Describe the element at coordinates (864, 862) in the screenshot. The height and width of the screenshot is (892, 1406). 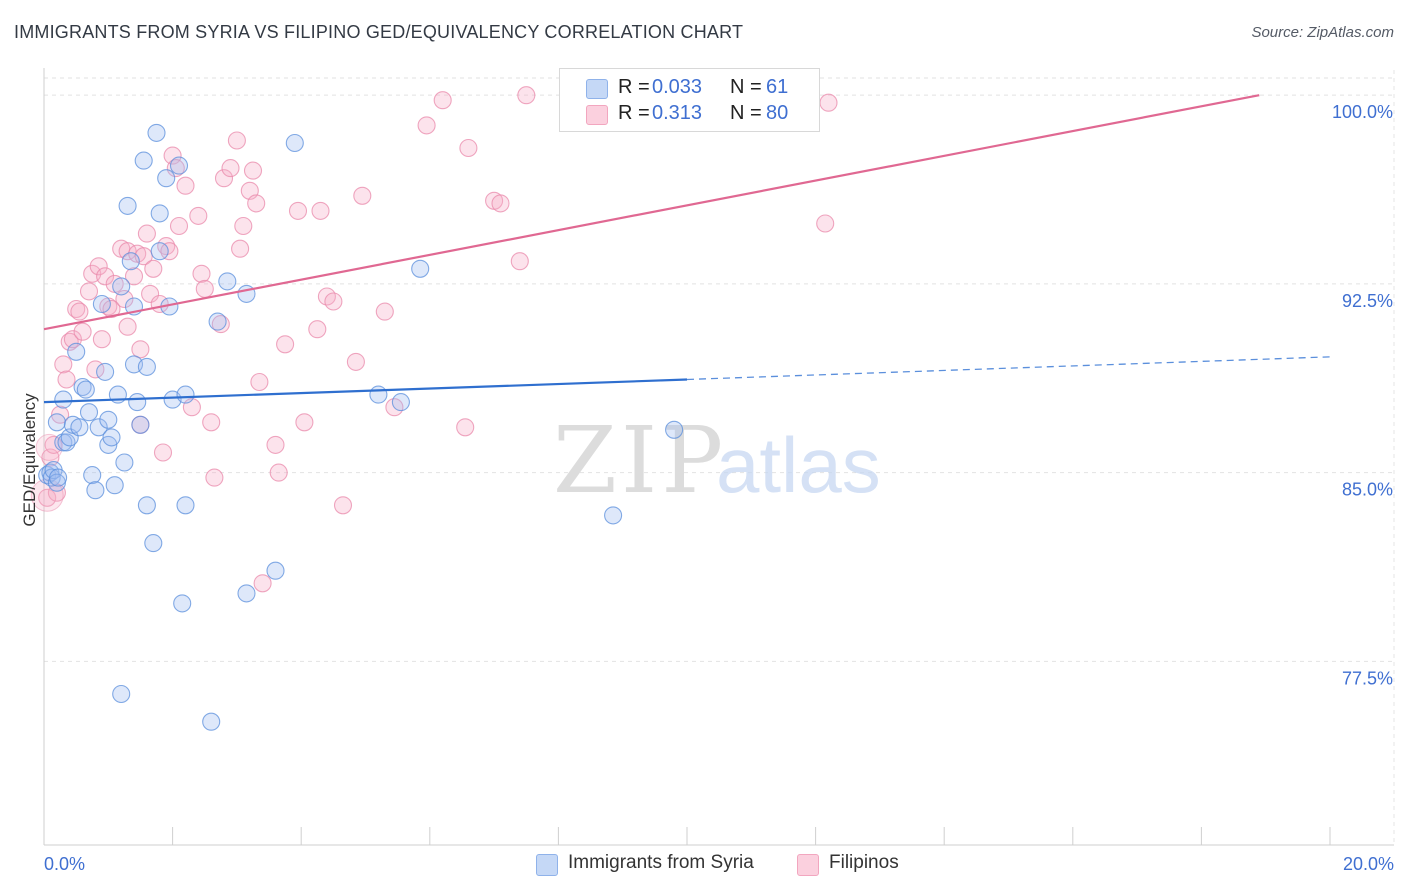
I see `bottom-legend-label-filipinos: Filipinos` at that location.